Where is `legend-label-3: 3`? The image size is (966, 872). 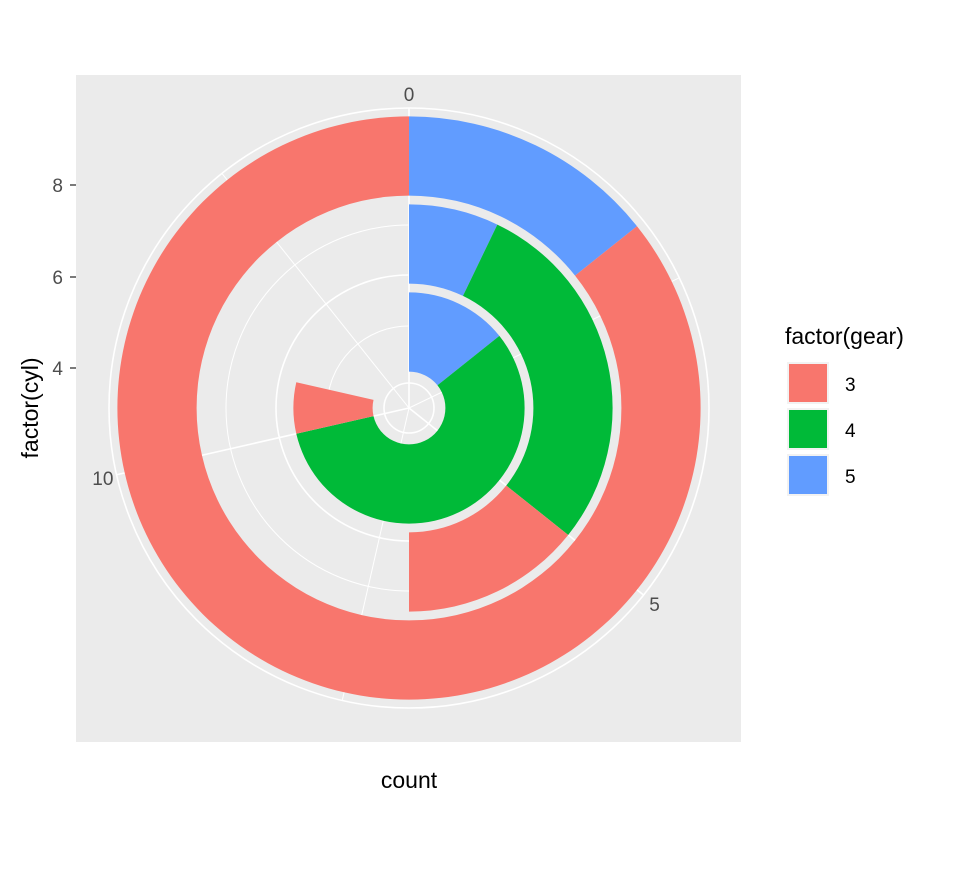
legend-label-3: 3 is located at coordinates (850, 385).